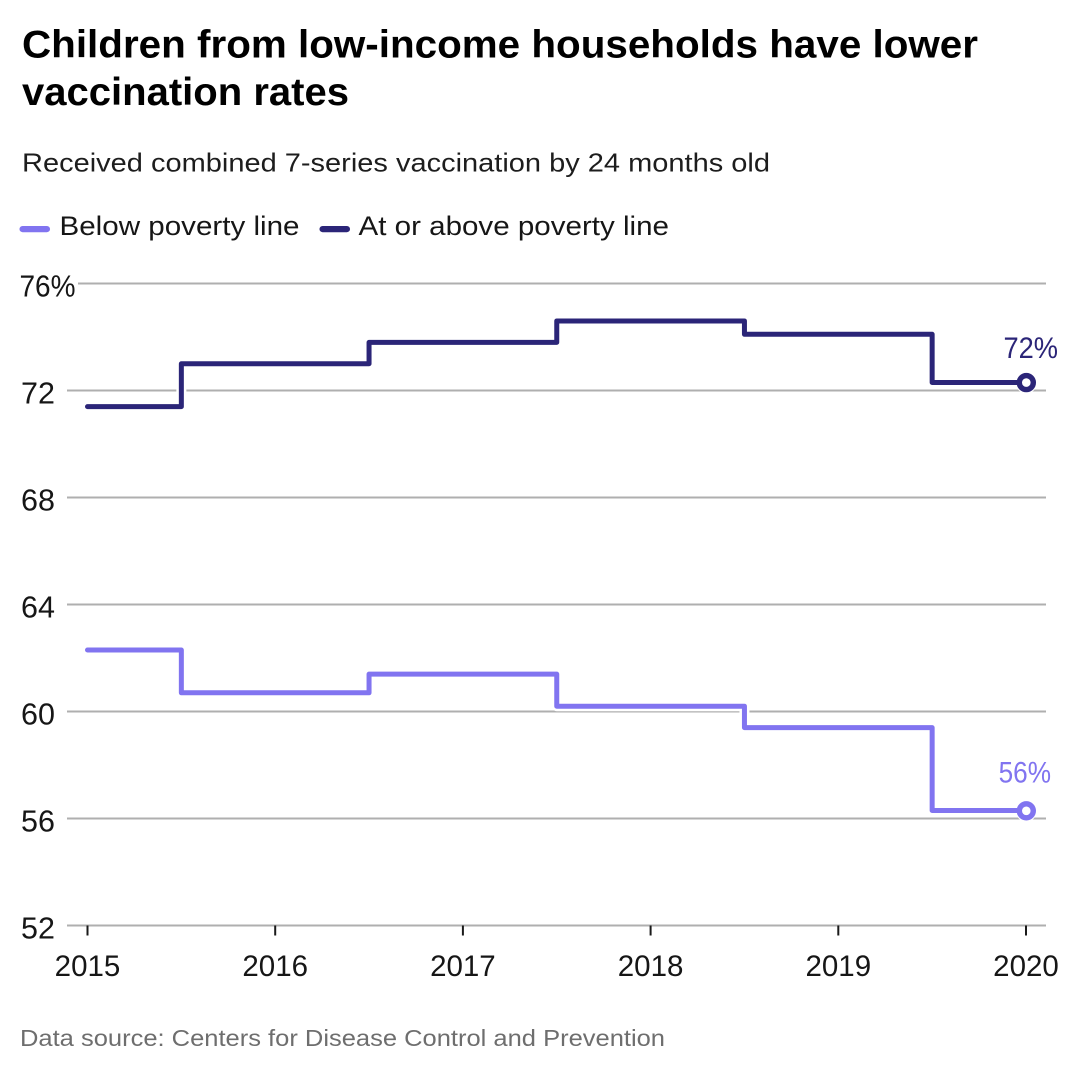  Describe the element at coordinates (1026, 966) in the screenshot. I see `svg-text: 2020` at that location.